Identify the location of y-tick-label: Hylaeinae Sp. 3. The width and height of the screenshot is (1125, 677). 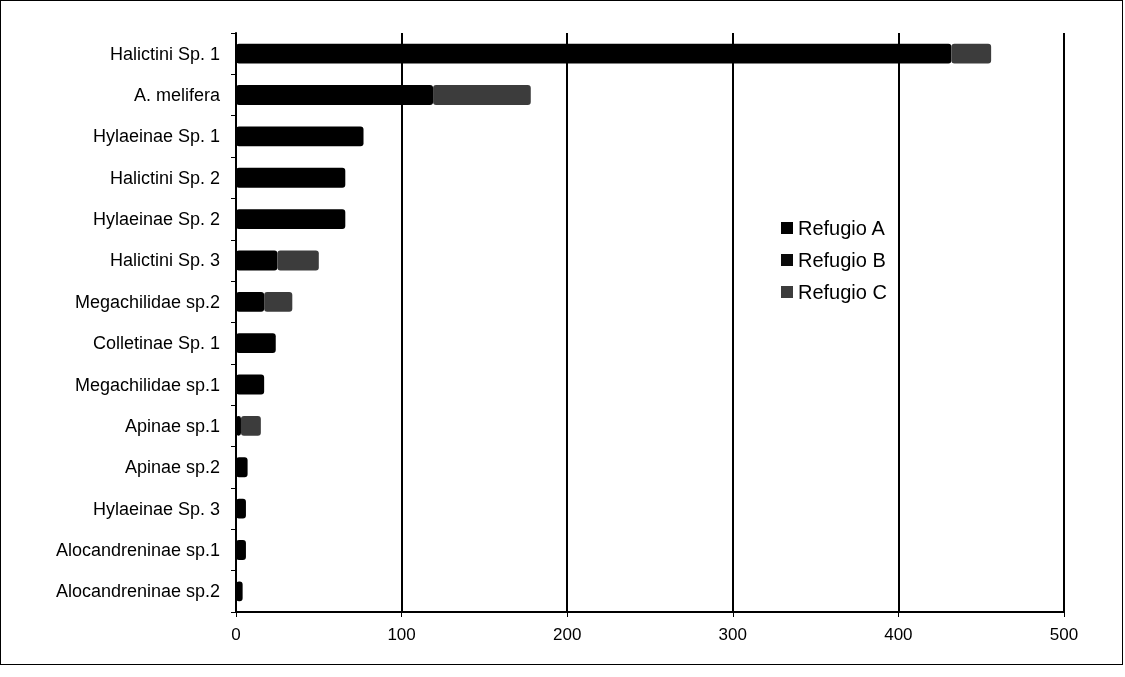
(156, 508).